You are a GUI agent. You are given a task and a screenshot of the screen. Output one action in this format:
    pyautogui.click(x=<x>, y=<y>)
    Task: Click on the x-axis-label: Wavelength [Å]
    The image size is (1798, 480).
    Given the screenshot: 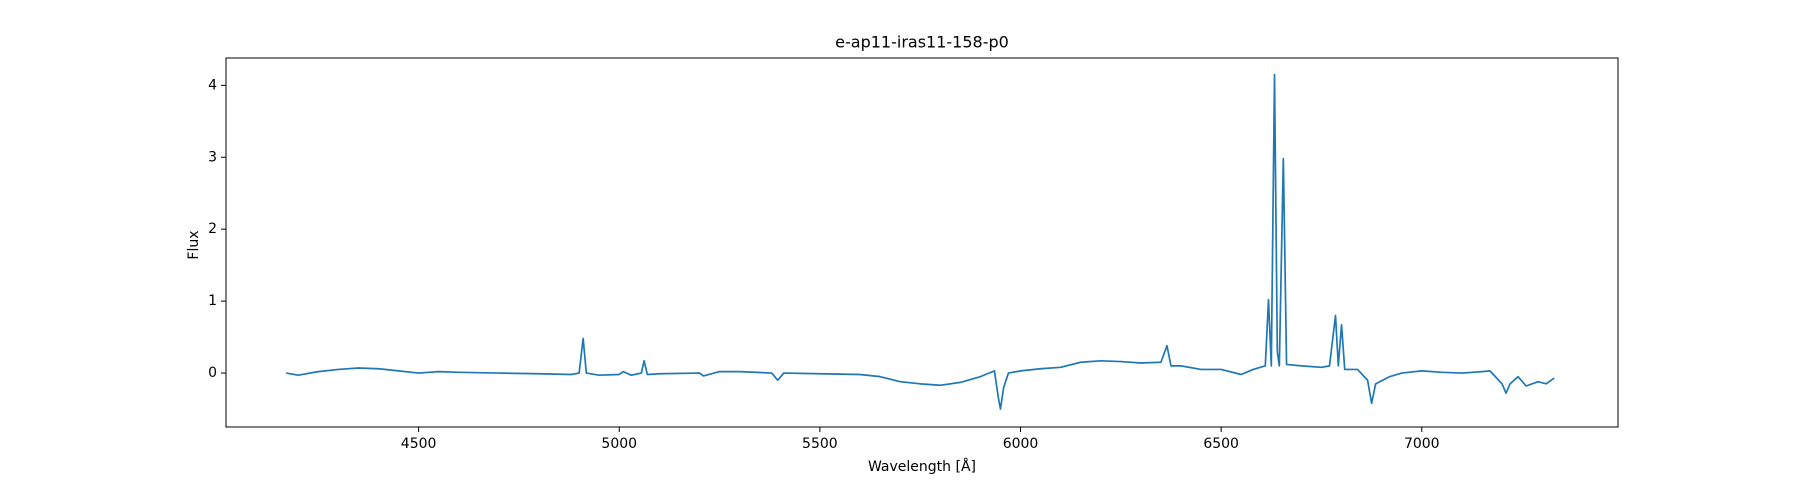 What is the action you would take?
    pyautogui.click(x=922, y=466)
    